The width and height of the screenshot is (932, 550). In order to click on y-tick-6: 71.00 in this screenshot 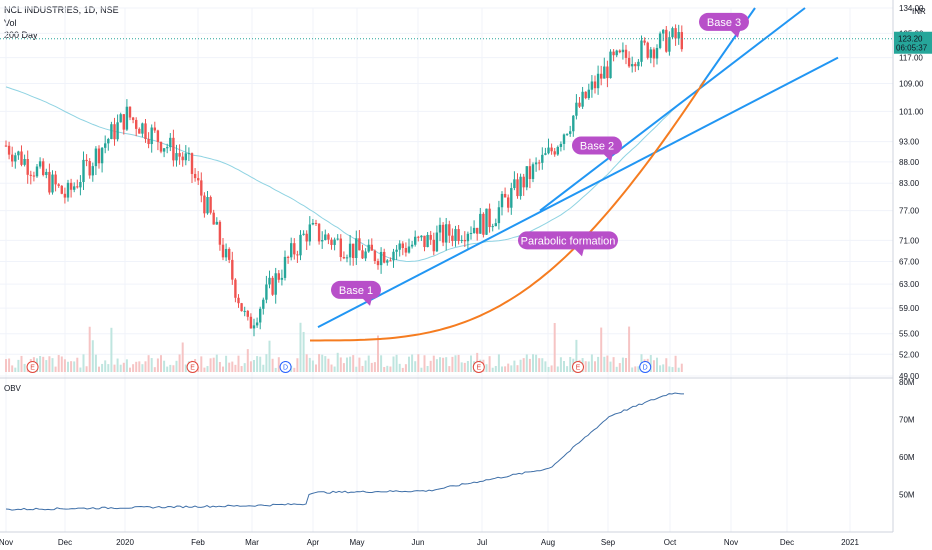, I will do `click(909, 240)`.